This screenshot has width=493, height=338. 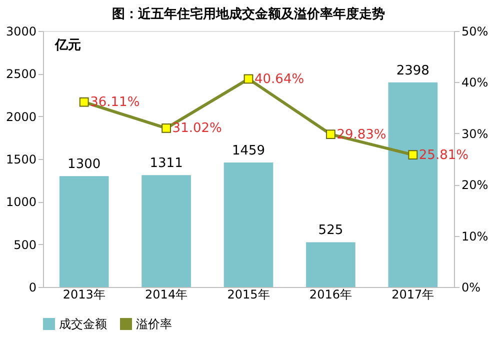 What do you see at coordinates (475, 133) in the screenshot?
I see `y2-tick-label: 30%` at bounding box center [475, 133].